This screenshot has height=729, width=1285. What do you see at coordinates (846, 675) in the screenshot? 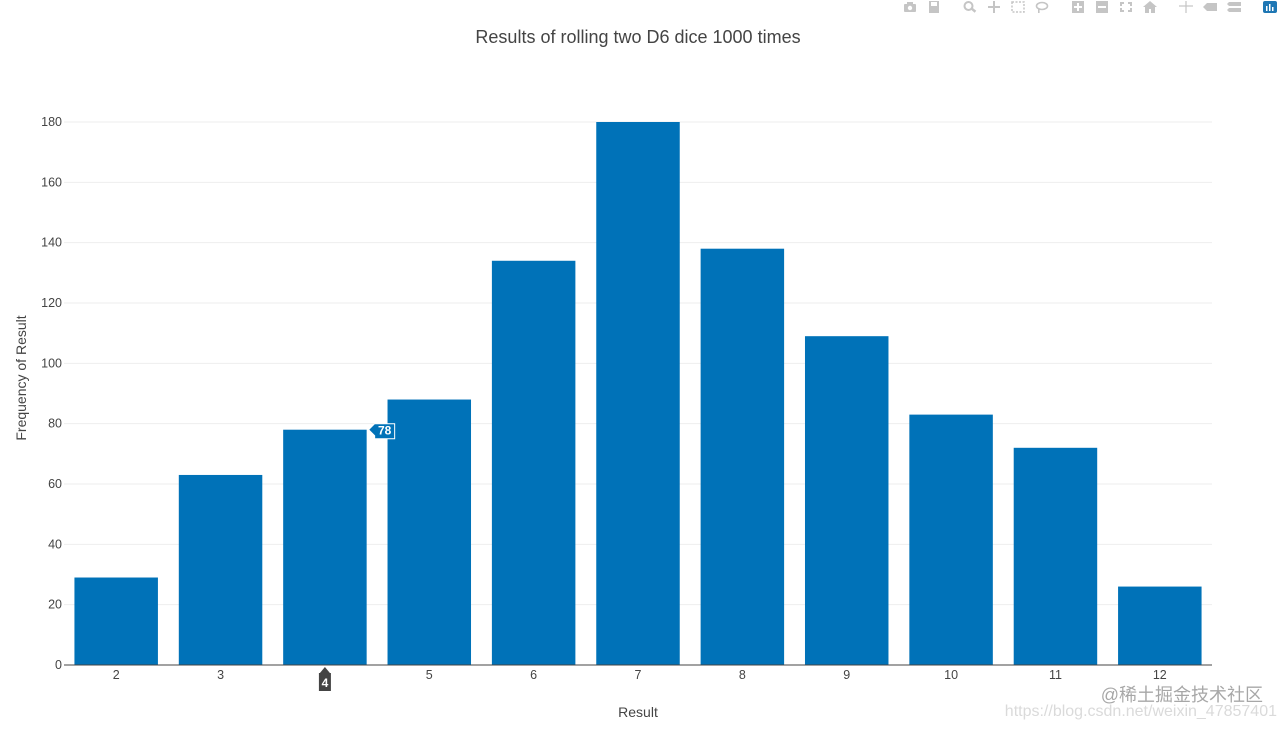
I see `x-tick-label: 9` at bounding box center [846, 675].